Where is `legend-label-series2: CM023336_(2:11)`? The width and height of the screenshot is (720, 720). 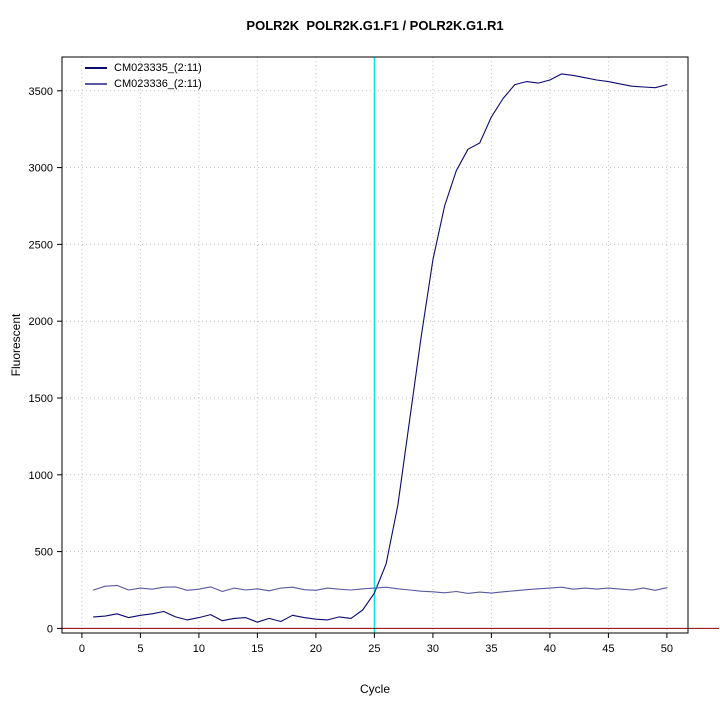
legend-label-series2: CM023336_(2:11) is located at coordinates (158, 84).